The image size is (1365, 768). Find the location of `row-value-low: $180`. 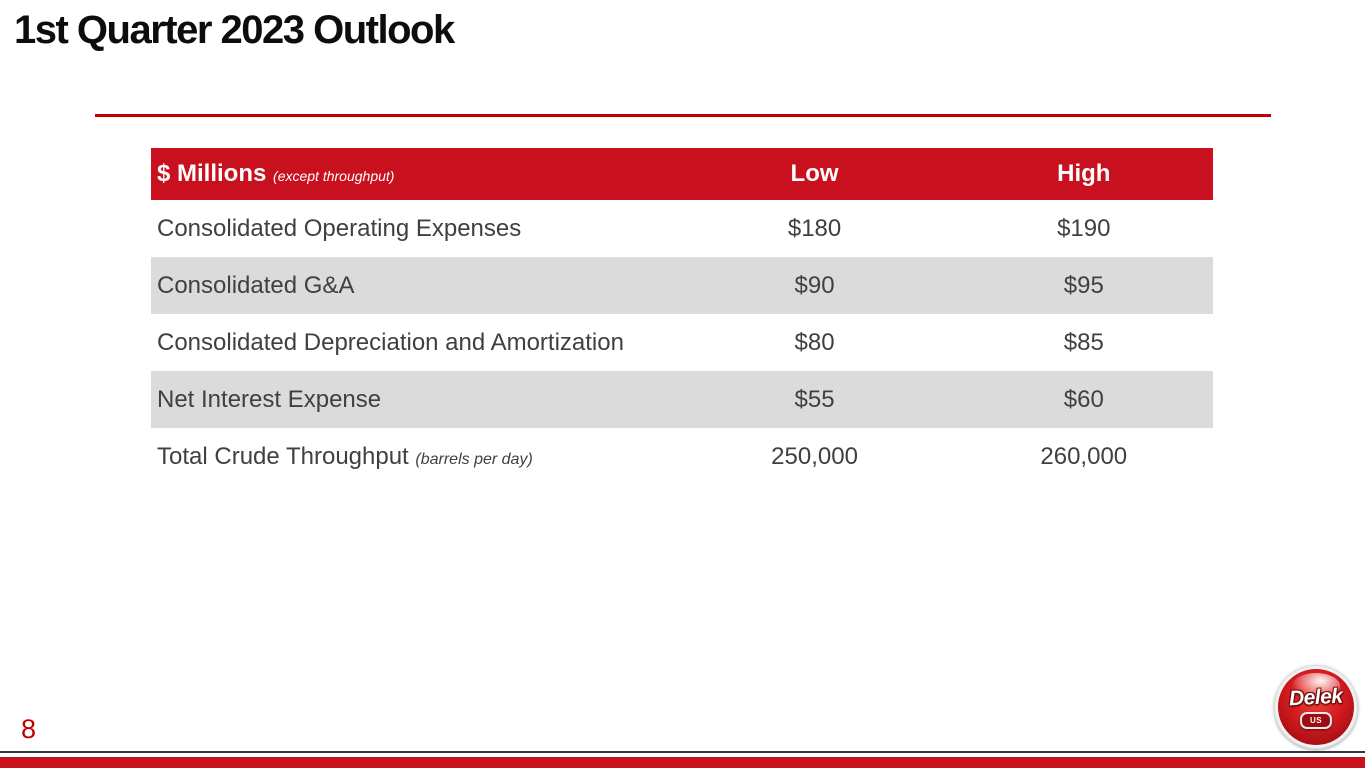

row-value-low: $180 is located at coordinates (814, 228).